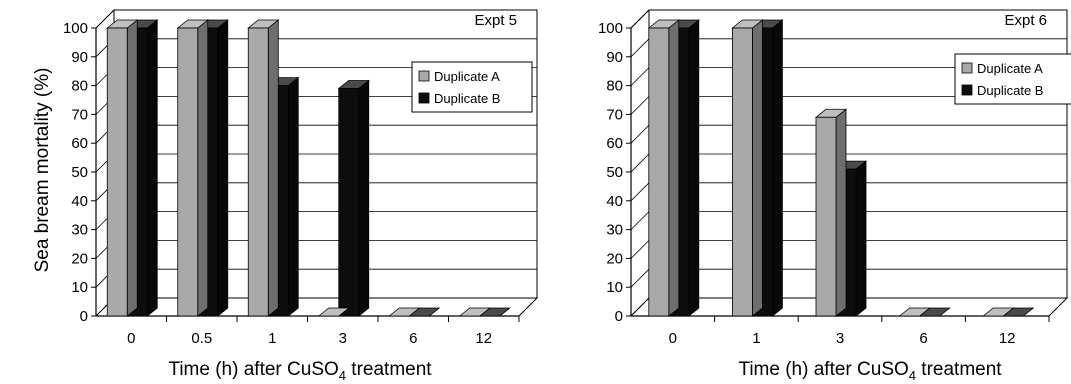 Image resolution: width=1071 pixels, height=384 pixels. I want to click on panel-title: Expt 5, so click(495, 20).